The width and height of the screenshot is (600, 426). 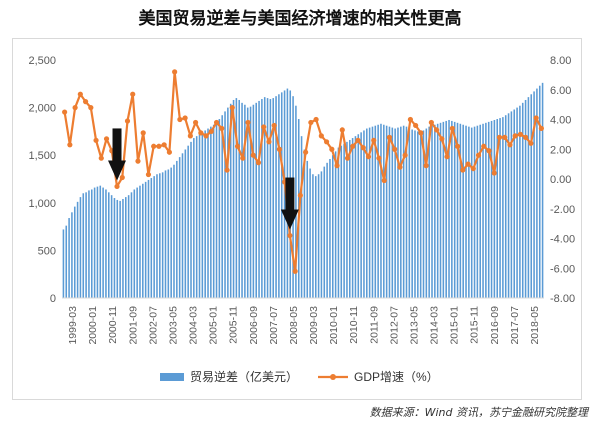 I want to click on left-axis-tick-label: 500, so click(x=47, y=251).